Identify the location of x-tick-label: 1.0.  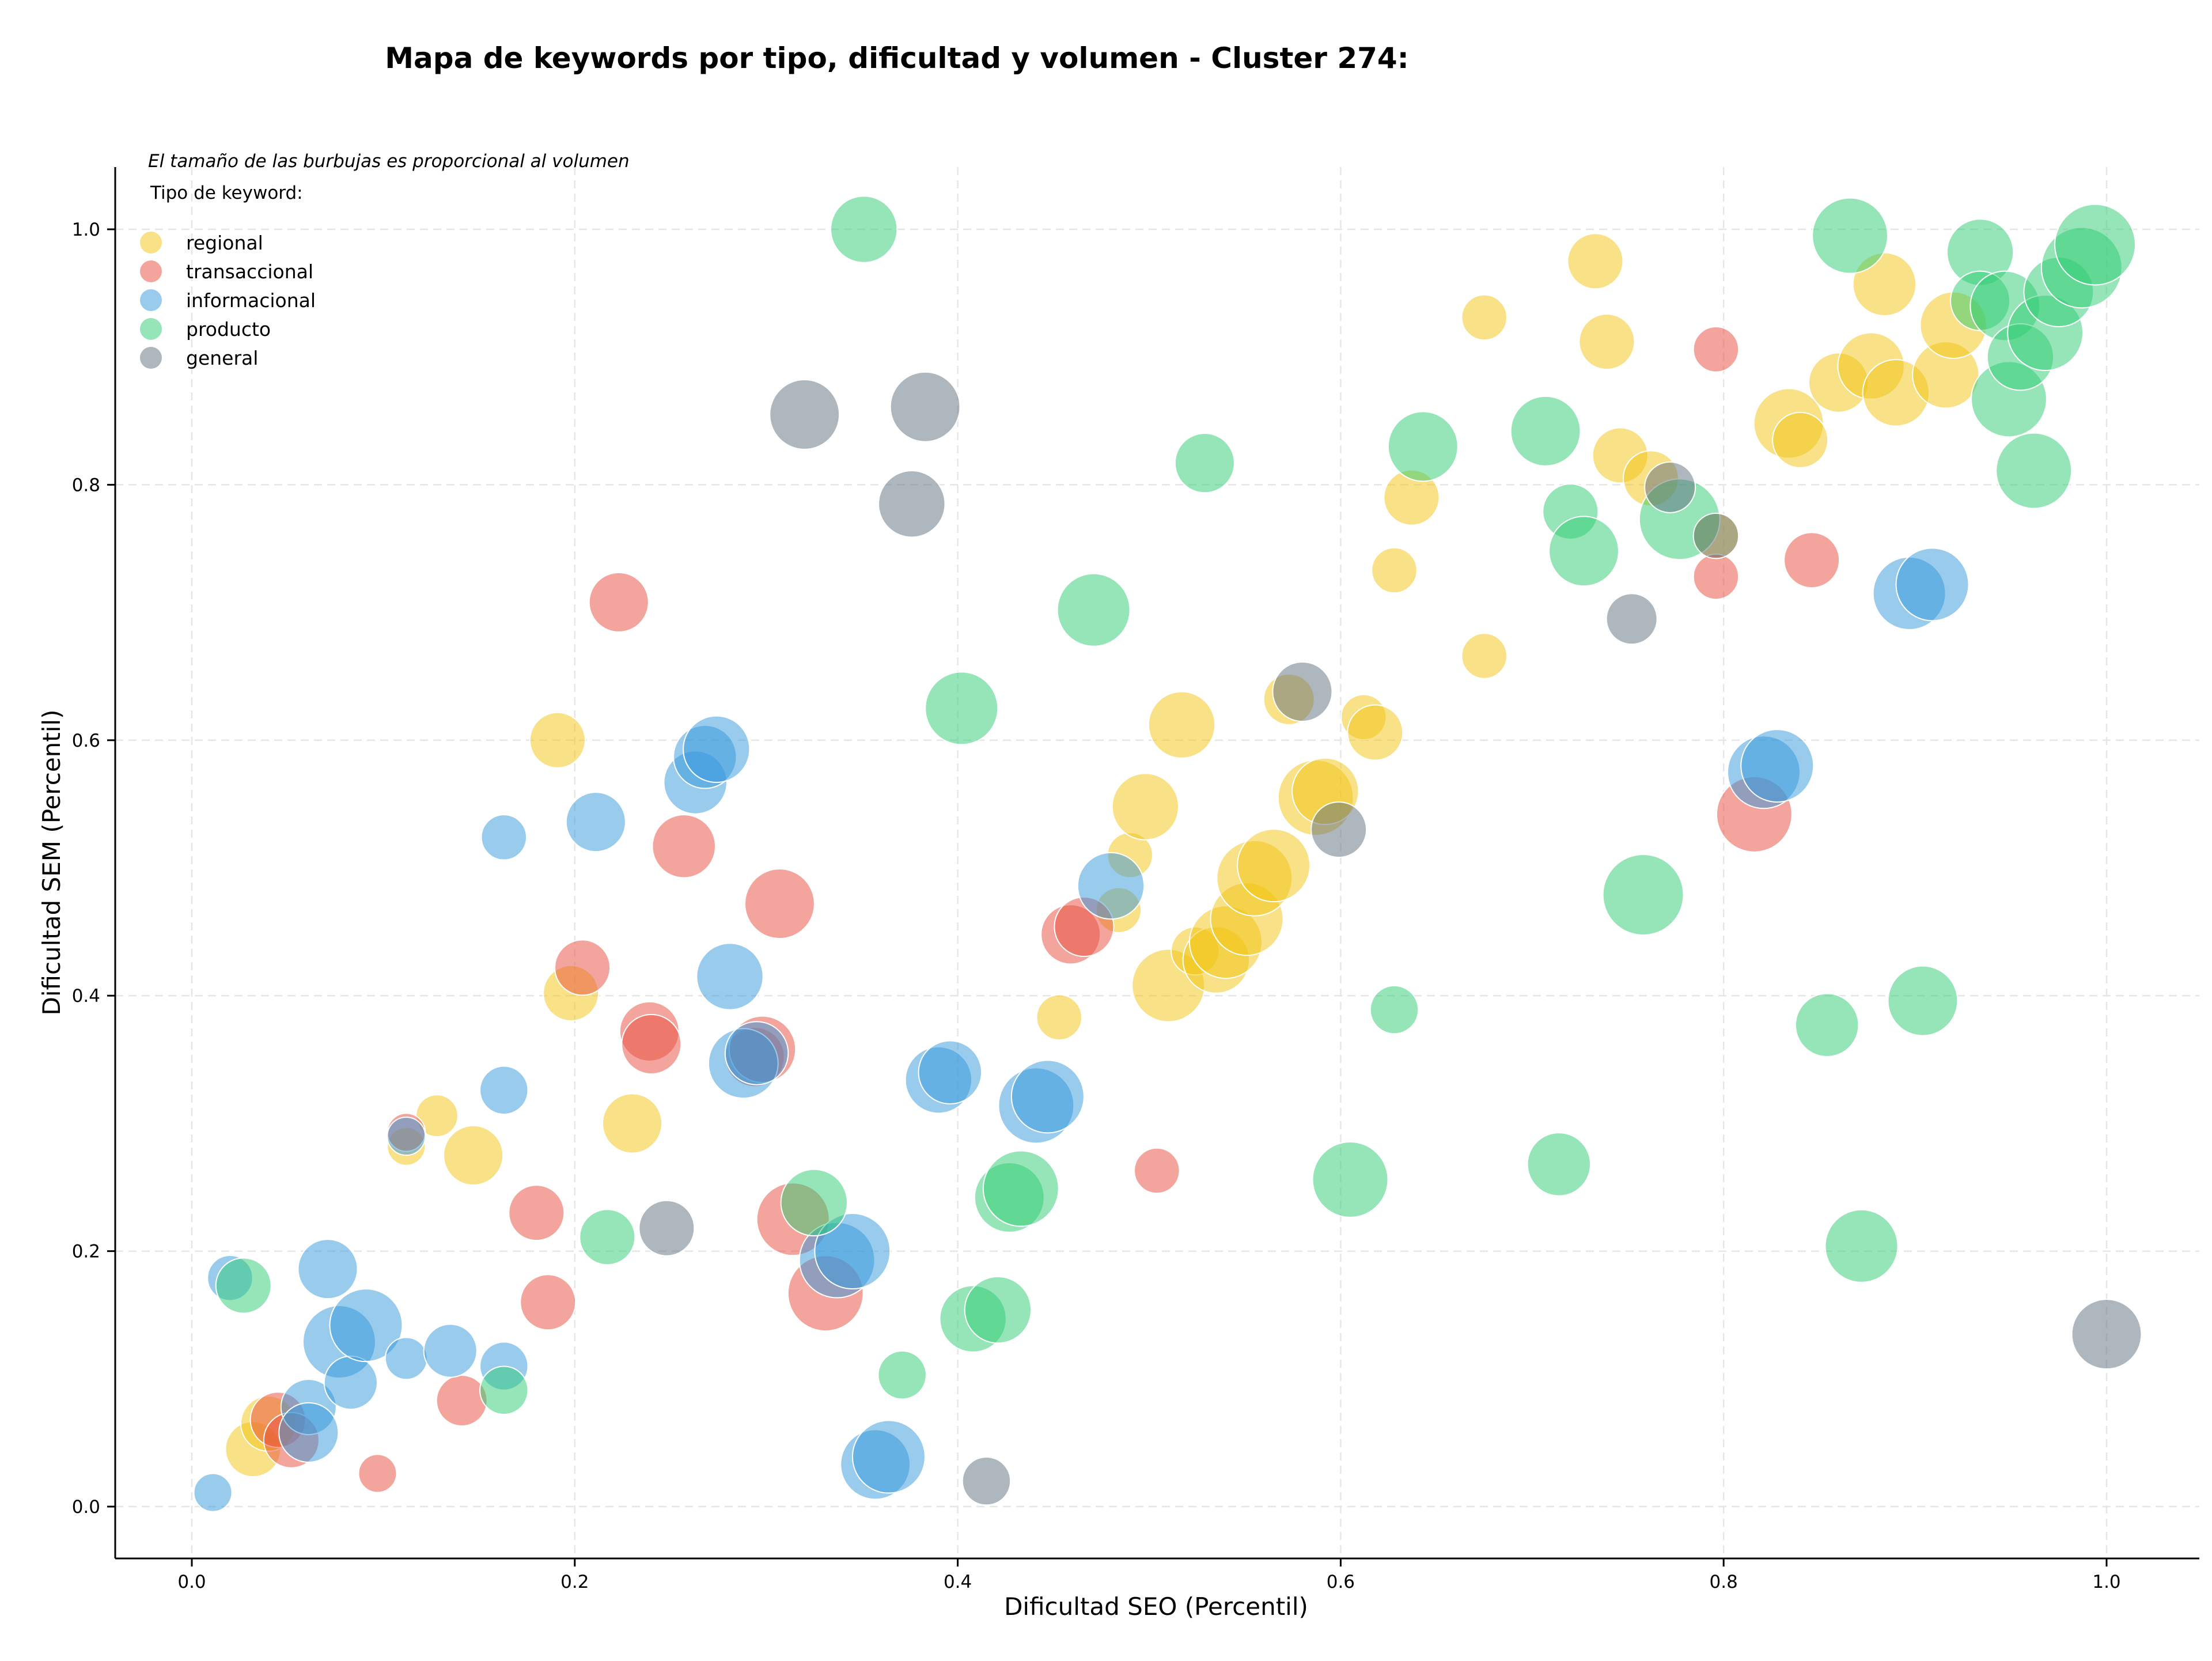
(2106, 1582).